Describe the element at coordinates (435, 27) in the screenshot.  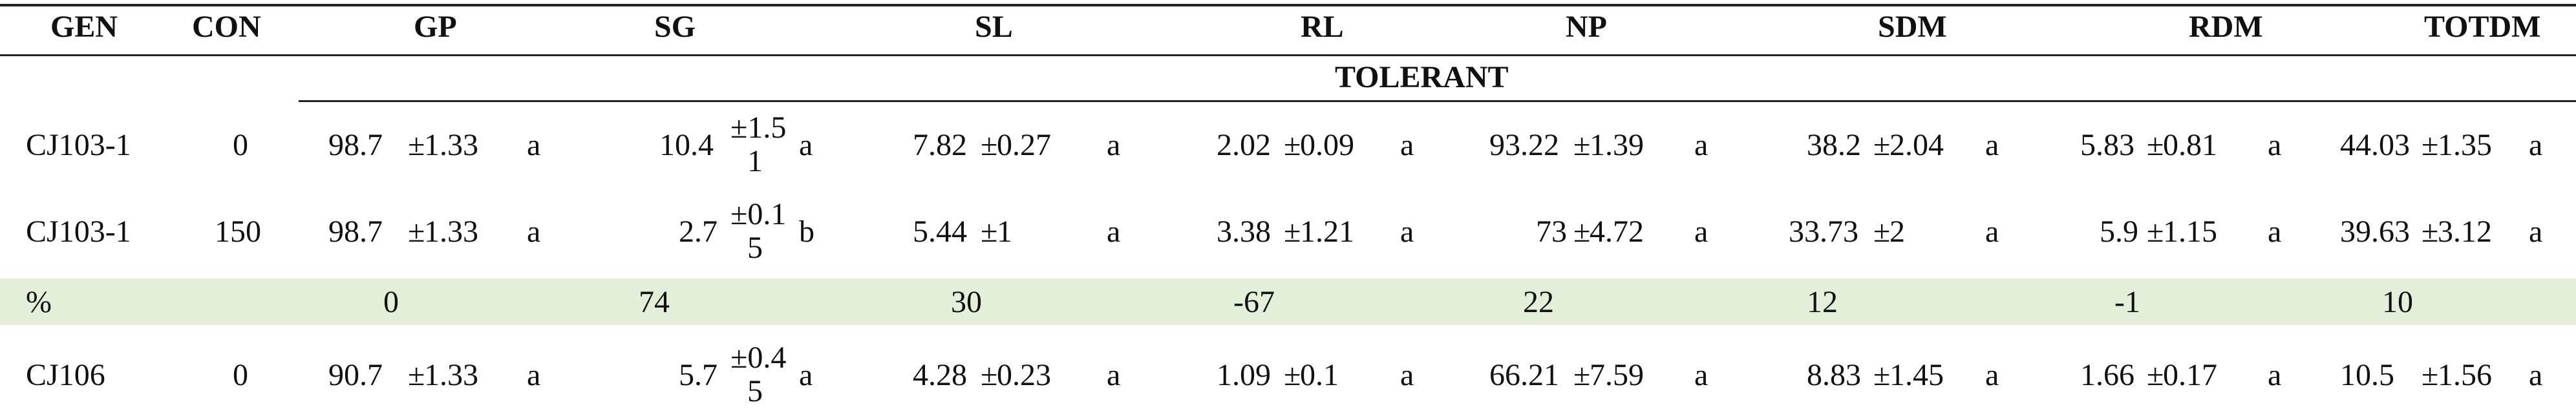
I see `header-gp: GP` at that location.